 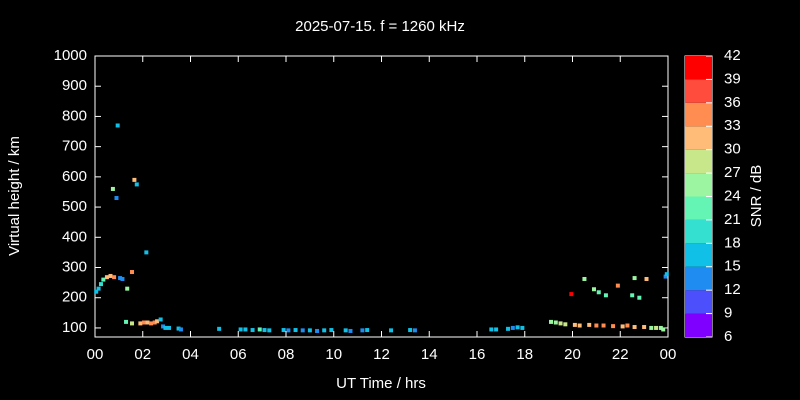 What do you see at coordinates (74, 206) in the screenshot?
I see `y-tick-label: 500` at bounding box center [74, 206].